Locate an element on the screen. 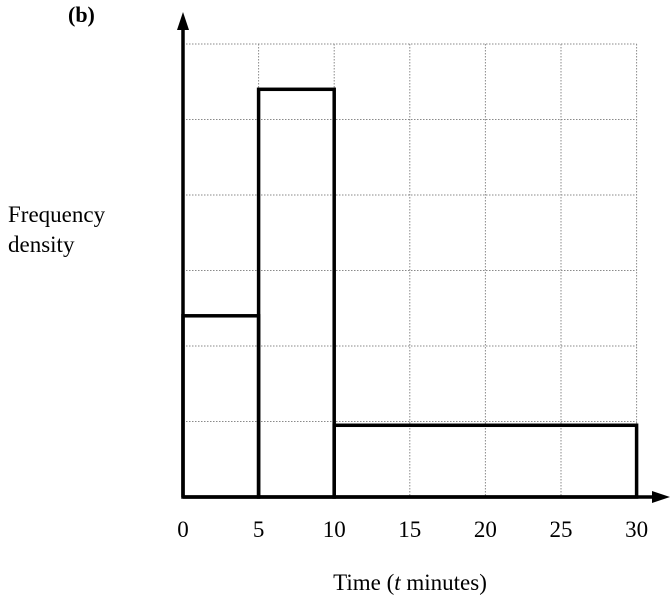  x-tick-label: 25 is located at coordinates (561, 529).